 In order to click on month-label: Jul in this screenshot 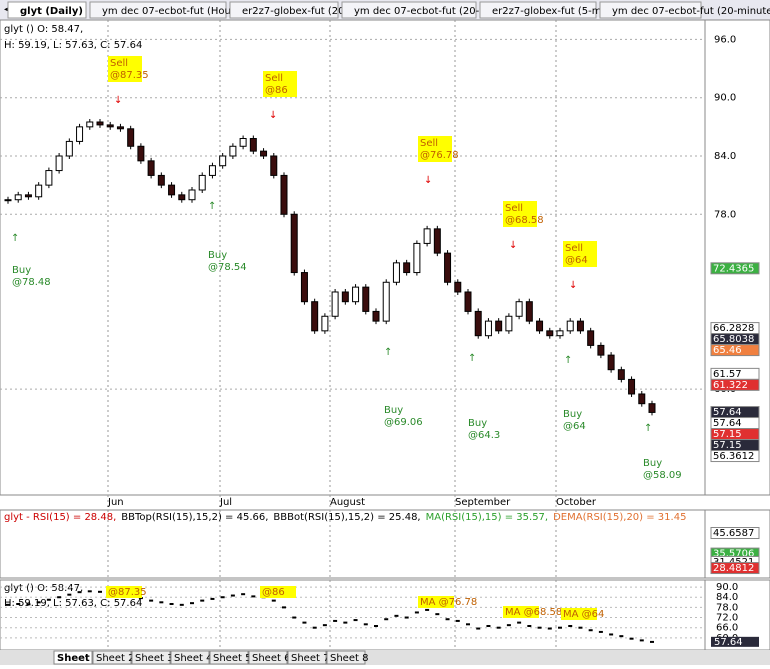, I will do `click(225, 502)`.